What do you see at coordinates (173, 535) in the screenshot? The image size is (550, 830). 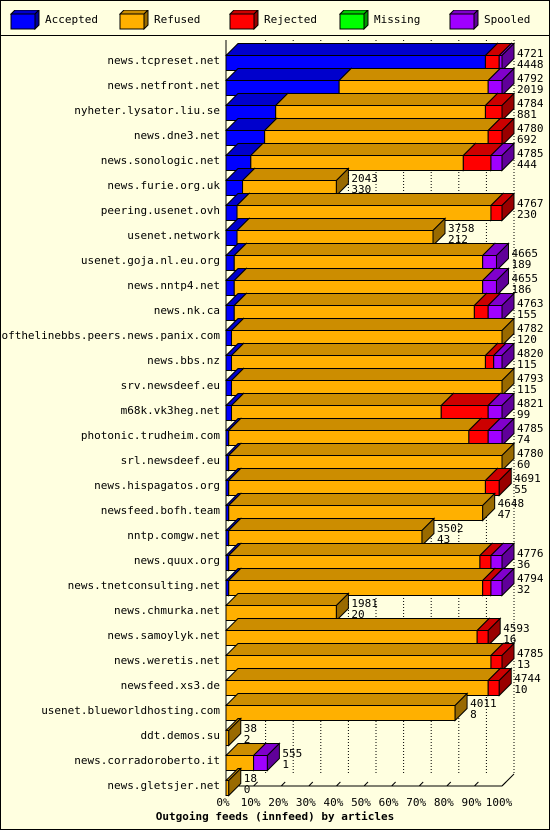 I see `row-label: nntp.comgw.net` at bounding box center [173, 535].